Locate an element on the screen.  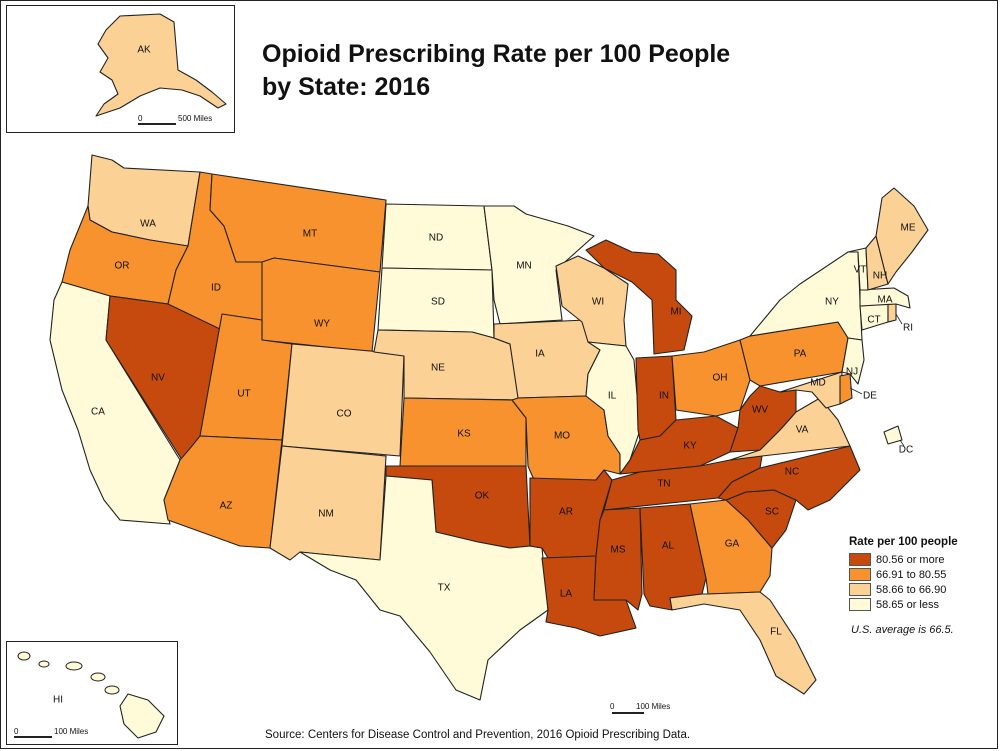
label-KS: KS is located at coordinates (464, 434).